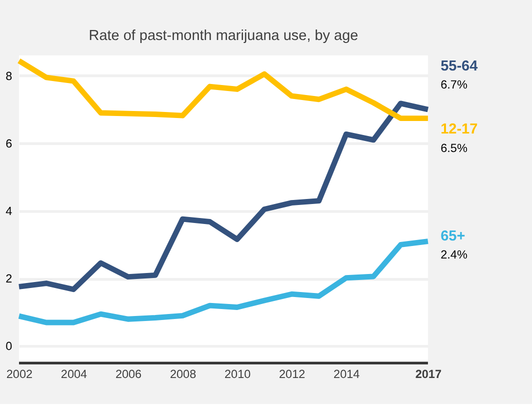 The image size is (532, 414). I want to click on chart-title: Rate of past-month marijuana use, by age, so click(223, 36).